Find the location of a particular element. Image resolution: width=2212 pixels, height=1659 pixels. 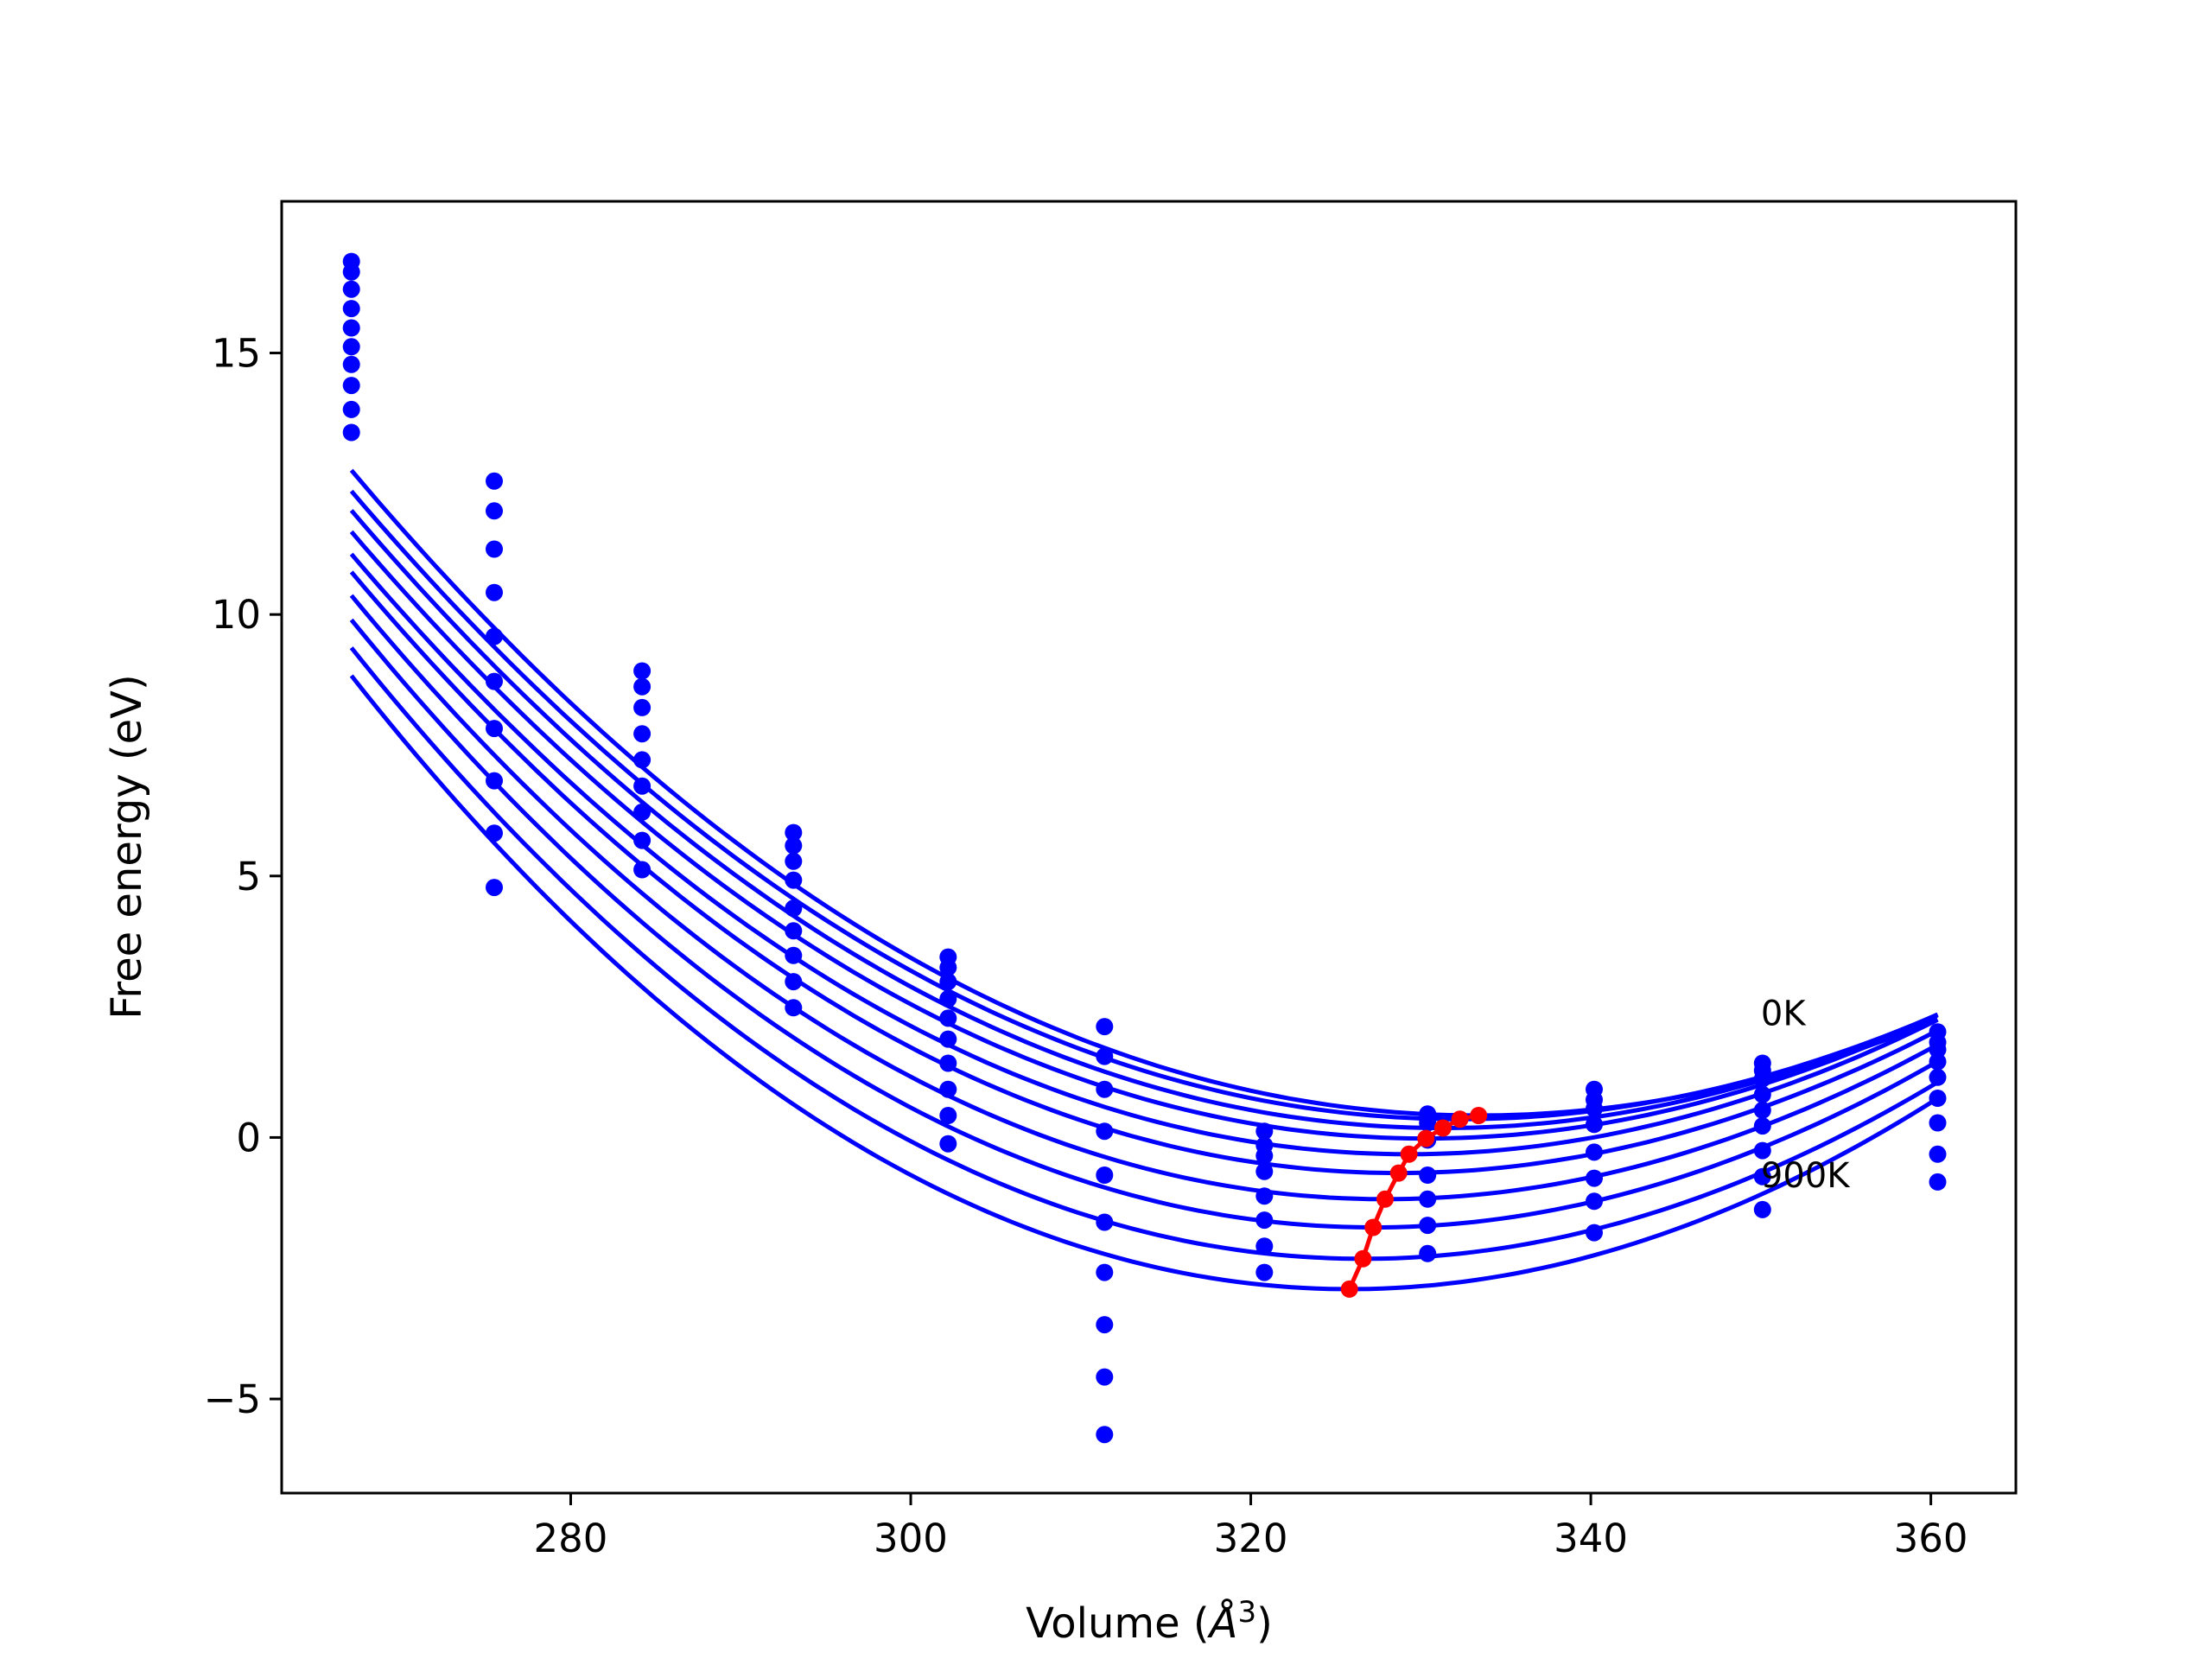

x-axis: 280 300 320 340 360 is located at coordinates (1251, 1527).